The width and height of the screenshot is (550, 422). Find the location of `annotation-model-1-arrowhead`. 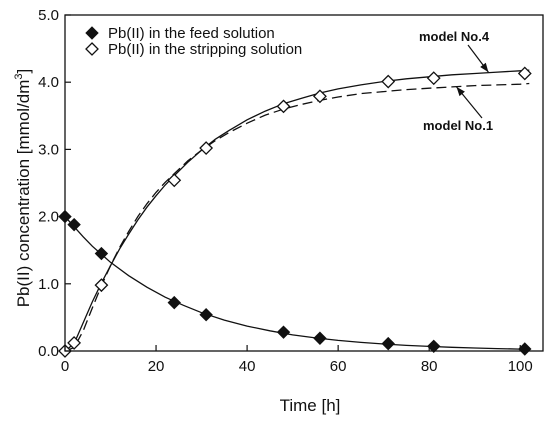

annotation-model-1-arrowhead is located at coordinates (460, 91).